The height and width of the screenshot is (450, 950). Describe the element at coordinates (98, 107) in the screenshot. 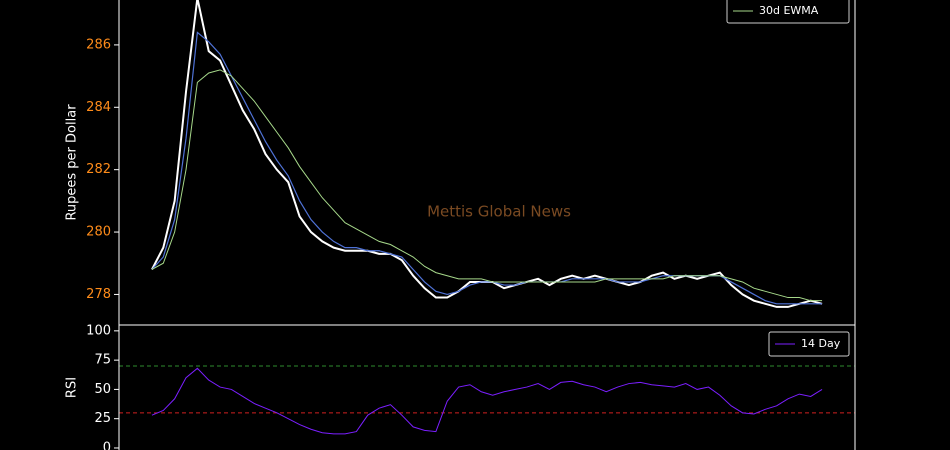

I see `y-tick-label: 284` at that location.